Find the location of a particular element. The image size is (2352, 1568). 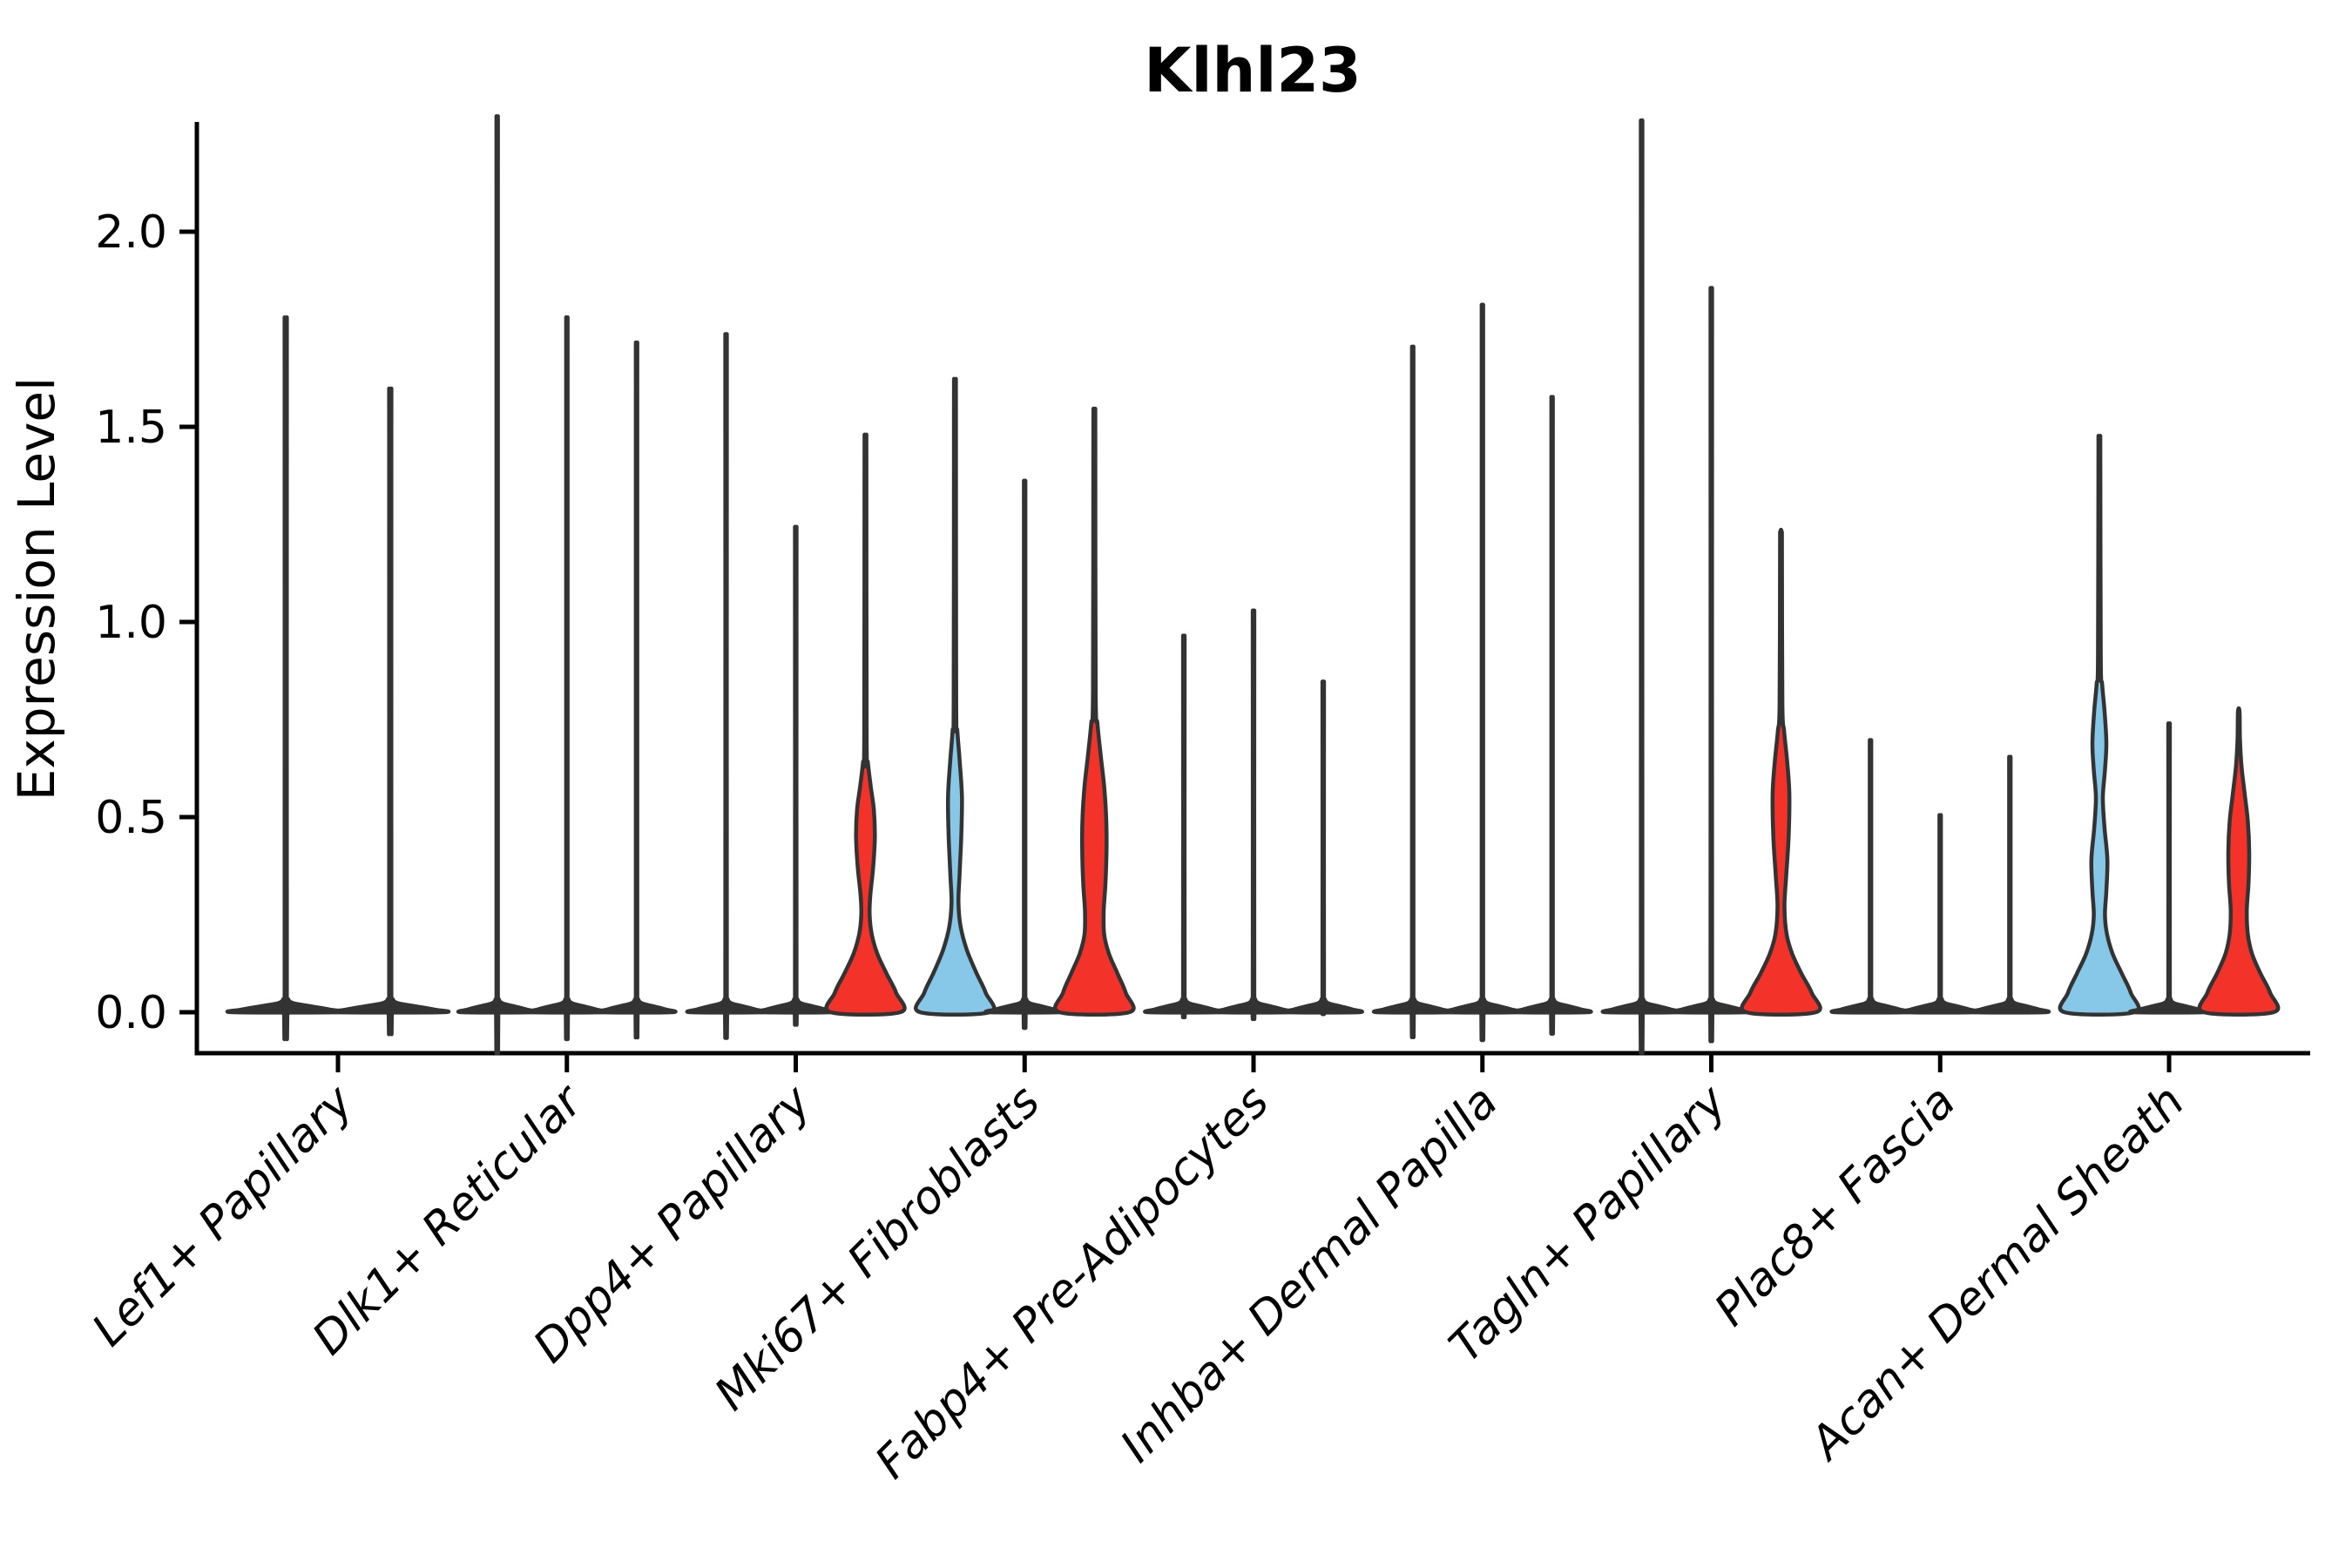

x-tick-label: Acan+ Dermal Sheath is located at coordinates (1997, 1273).